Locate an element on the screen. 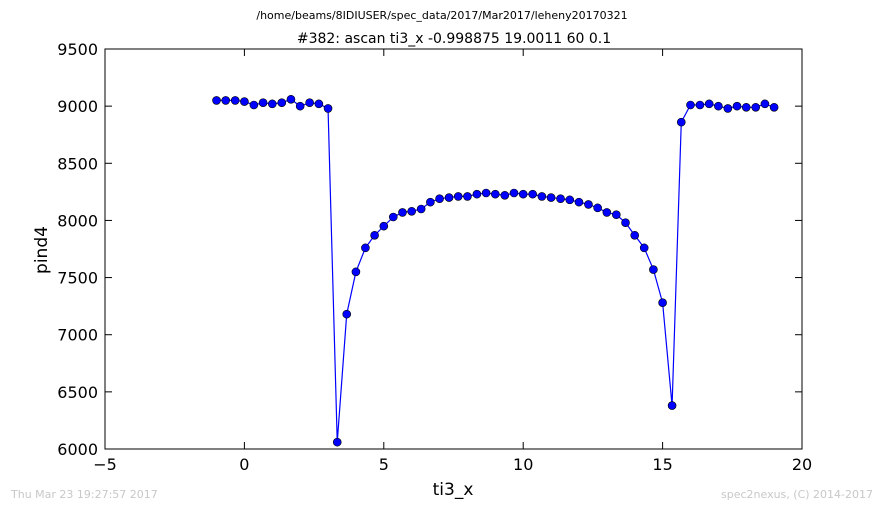  y-axis-label: pind4 is located at coordinates (42, 250).